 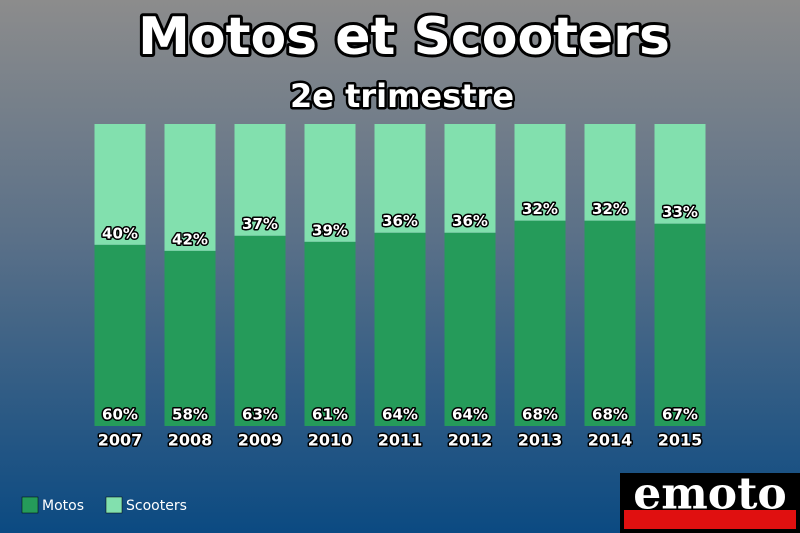 I want to click on value-label: 60%, so click(x=120, y=415).